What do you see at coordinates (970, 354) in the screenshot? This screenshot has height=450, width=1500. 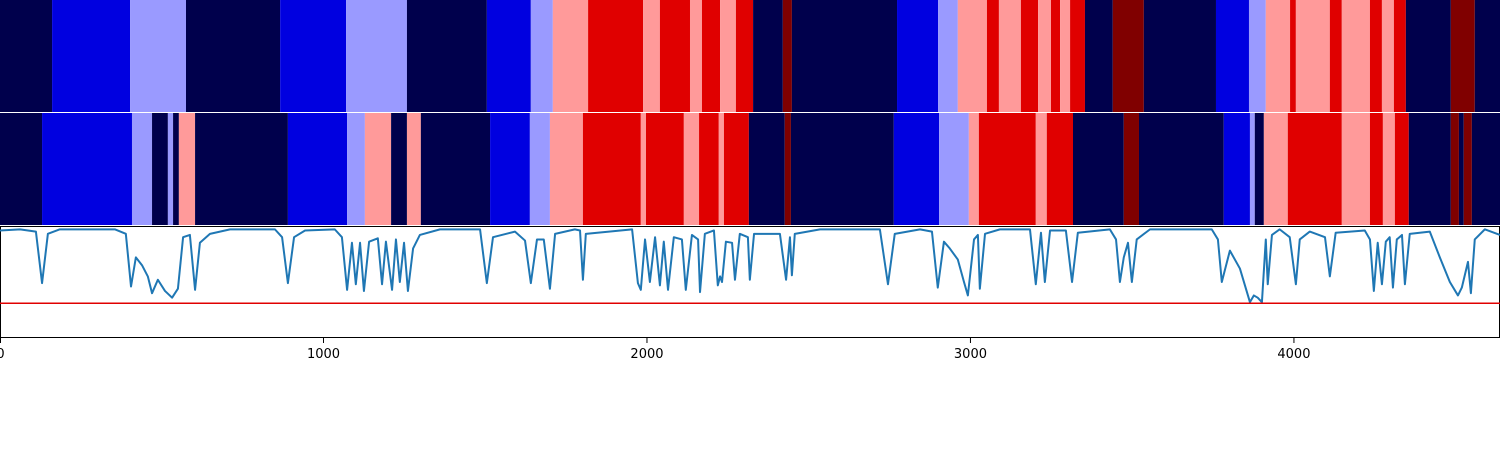 I see `x-tick-label: 3000` at bounding box center [970, 354].